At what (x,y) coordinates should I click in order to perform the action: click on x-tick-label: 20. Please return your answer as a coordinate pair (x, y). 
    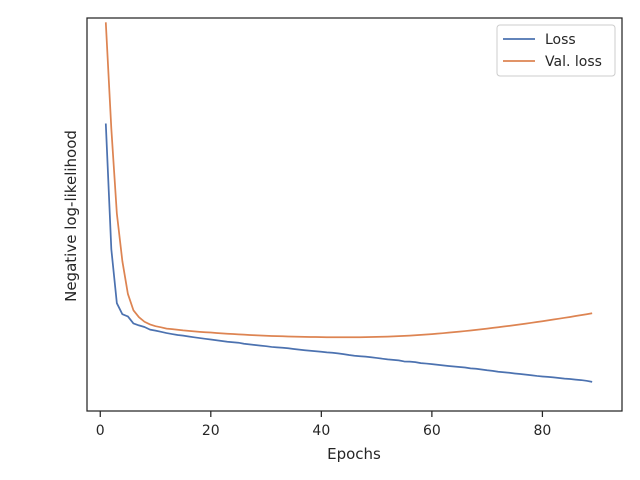
    Looking at the image, I should click on (211, 431).